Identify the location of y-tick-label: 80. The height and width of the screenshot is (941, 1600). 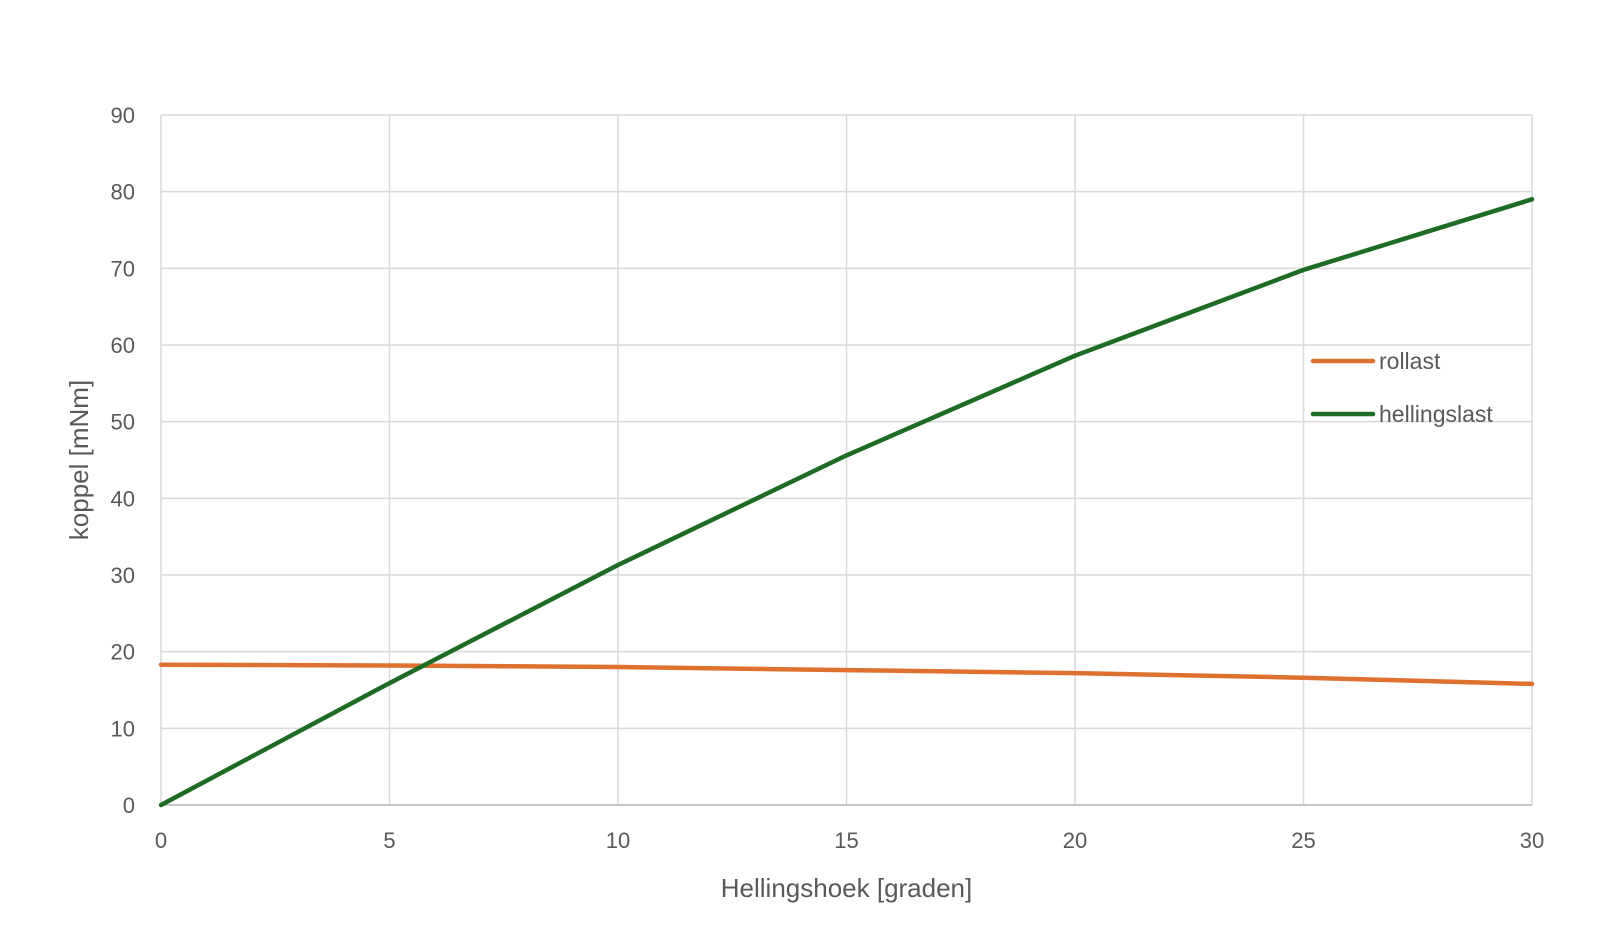
(123, 192).